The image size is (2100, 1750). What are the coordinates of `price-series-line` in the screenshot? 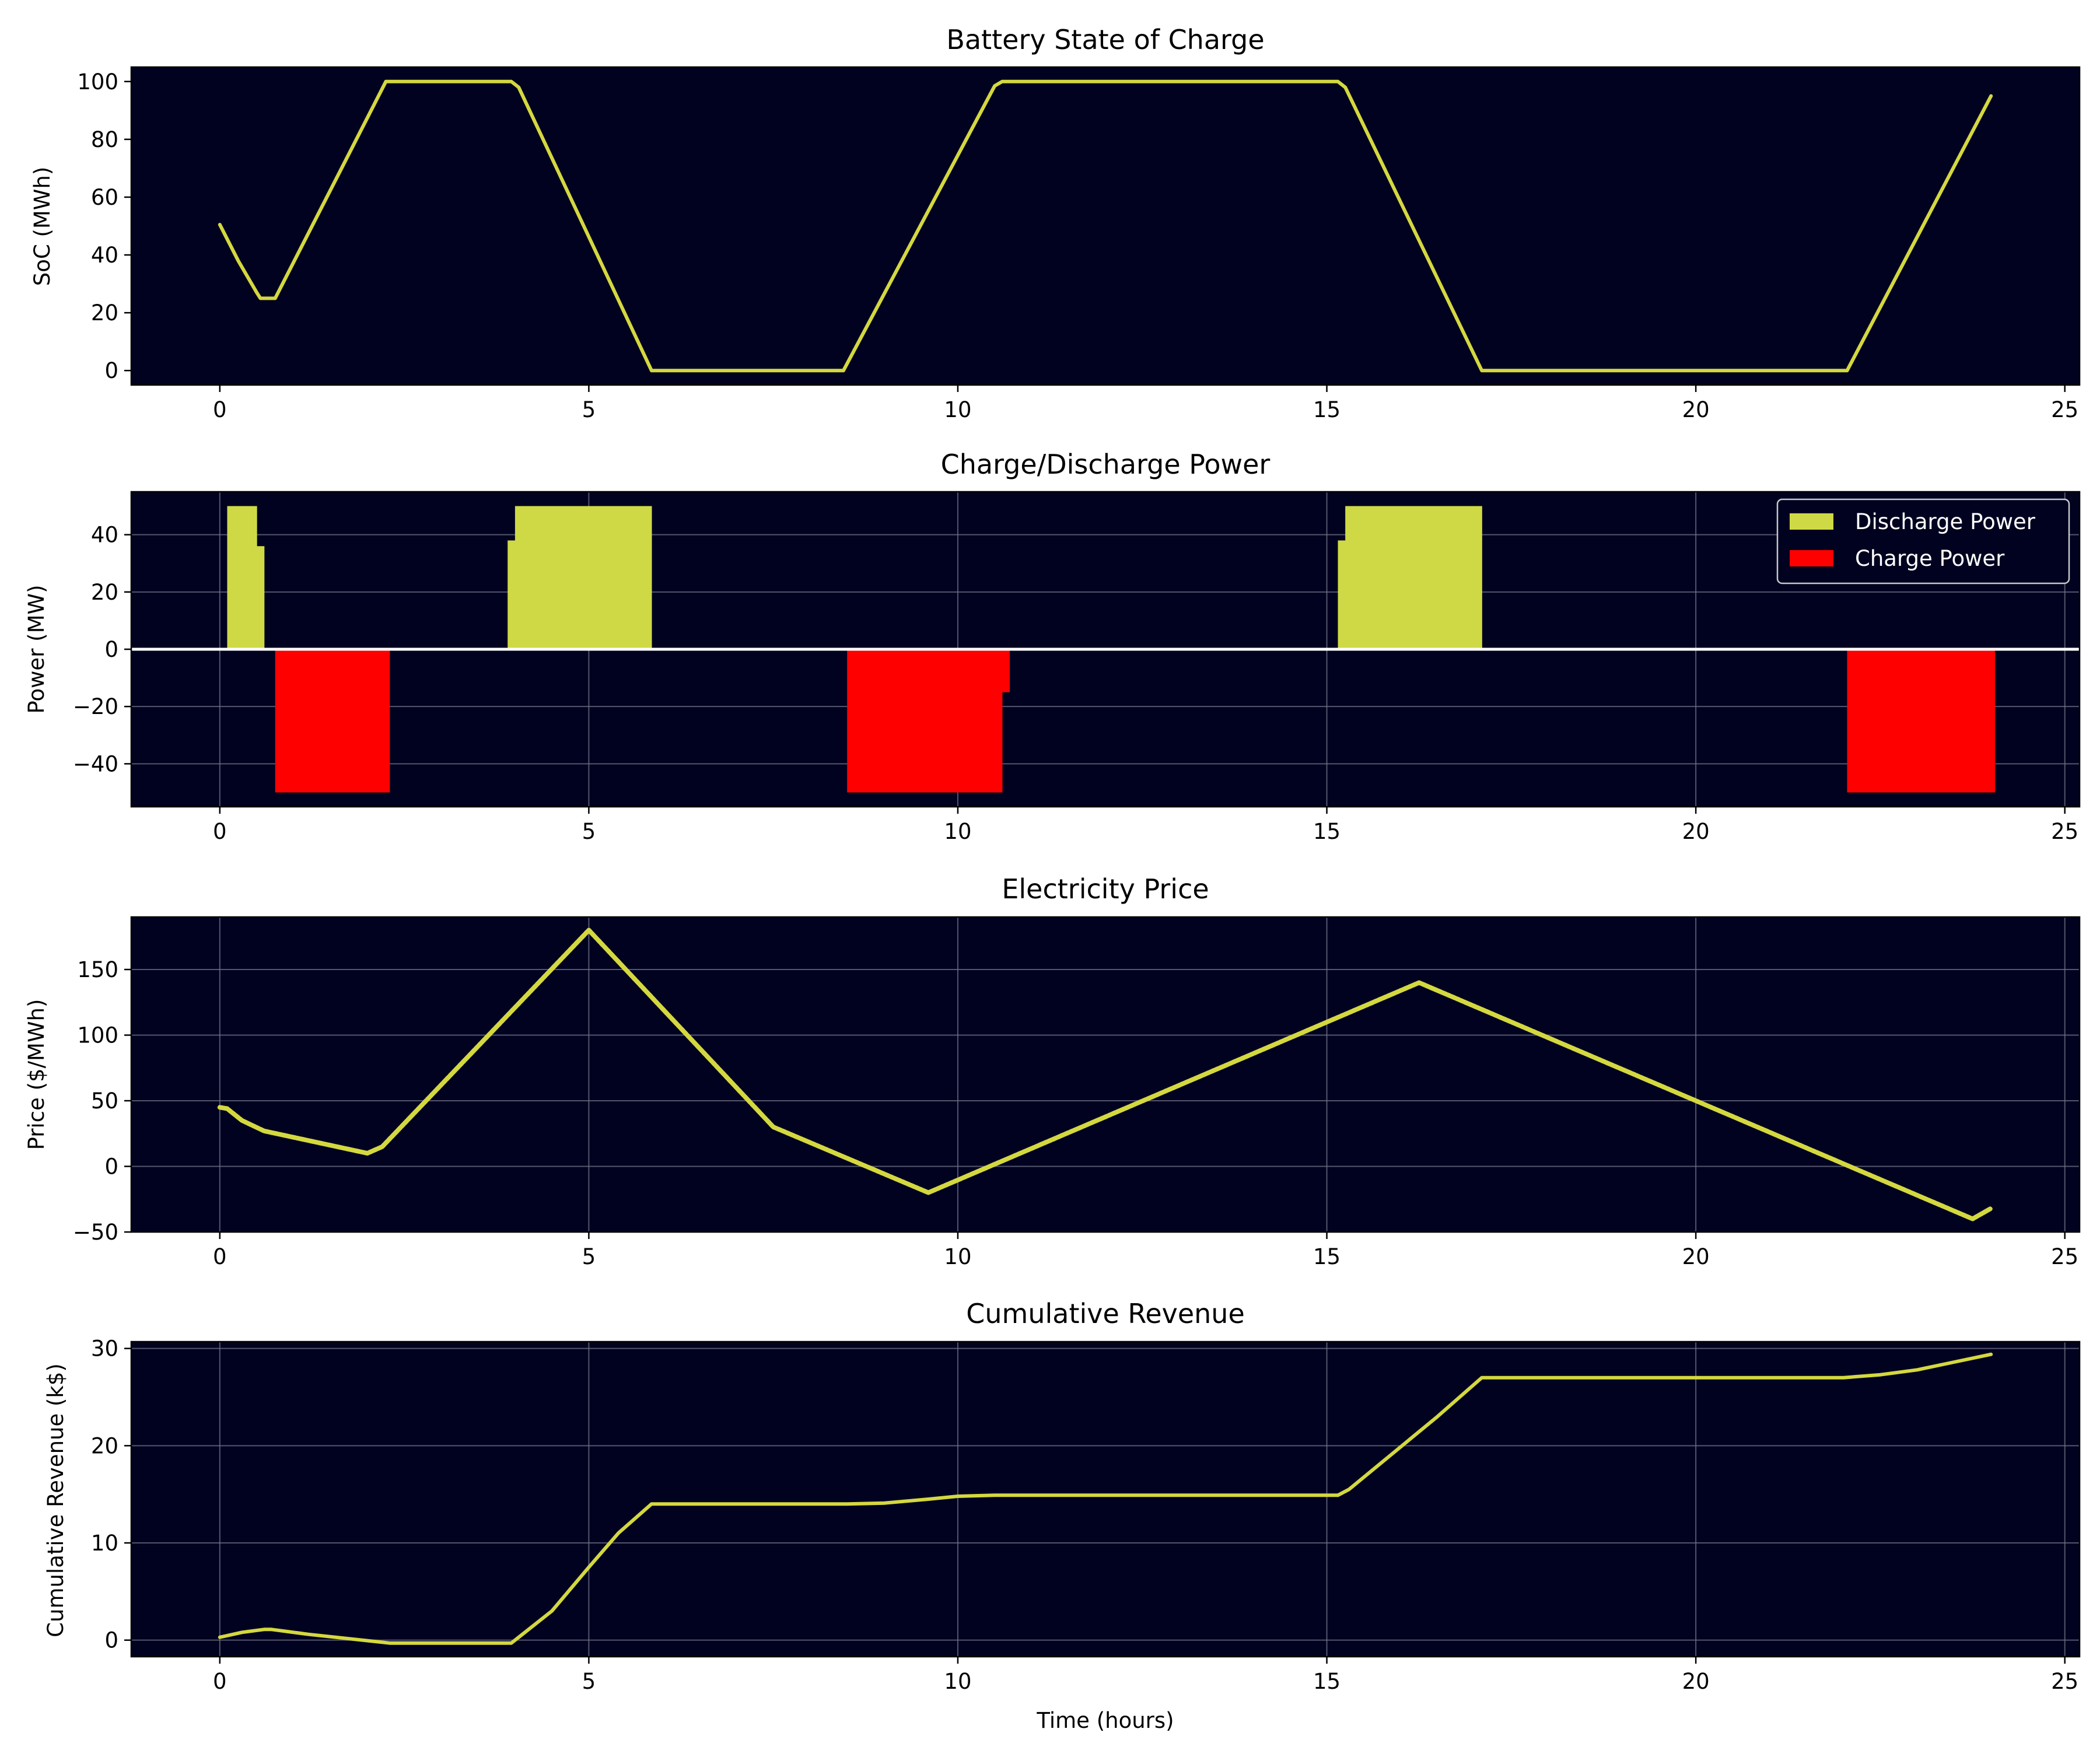 It's located at (1105, 1075).